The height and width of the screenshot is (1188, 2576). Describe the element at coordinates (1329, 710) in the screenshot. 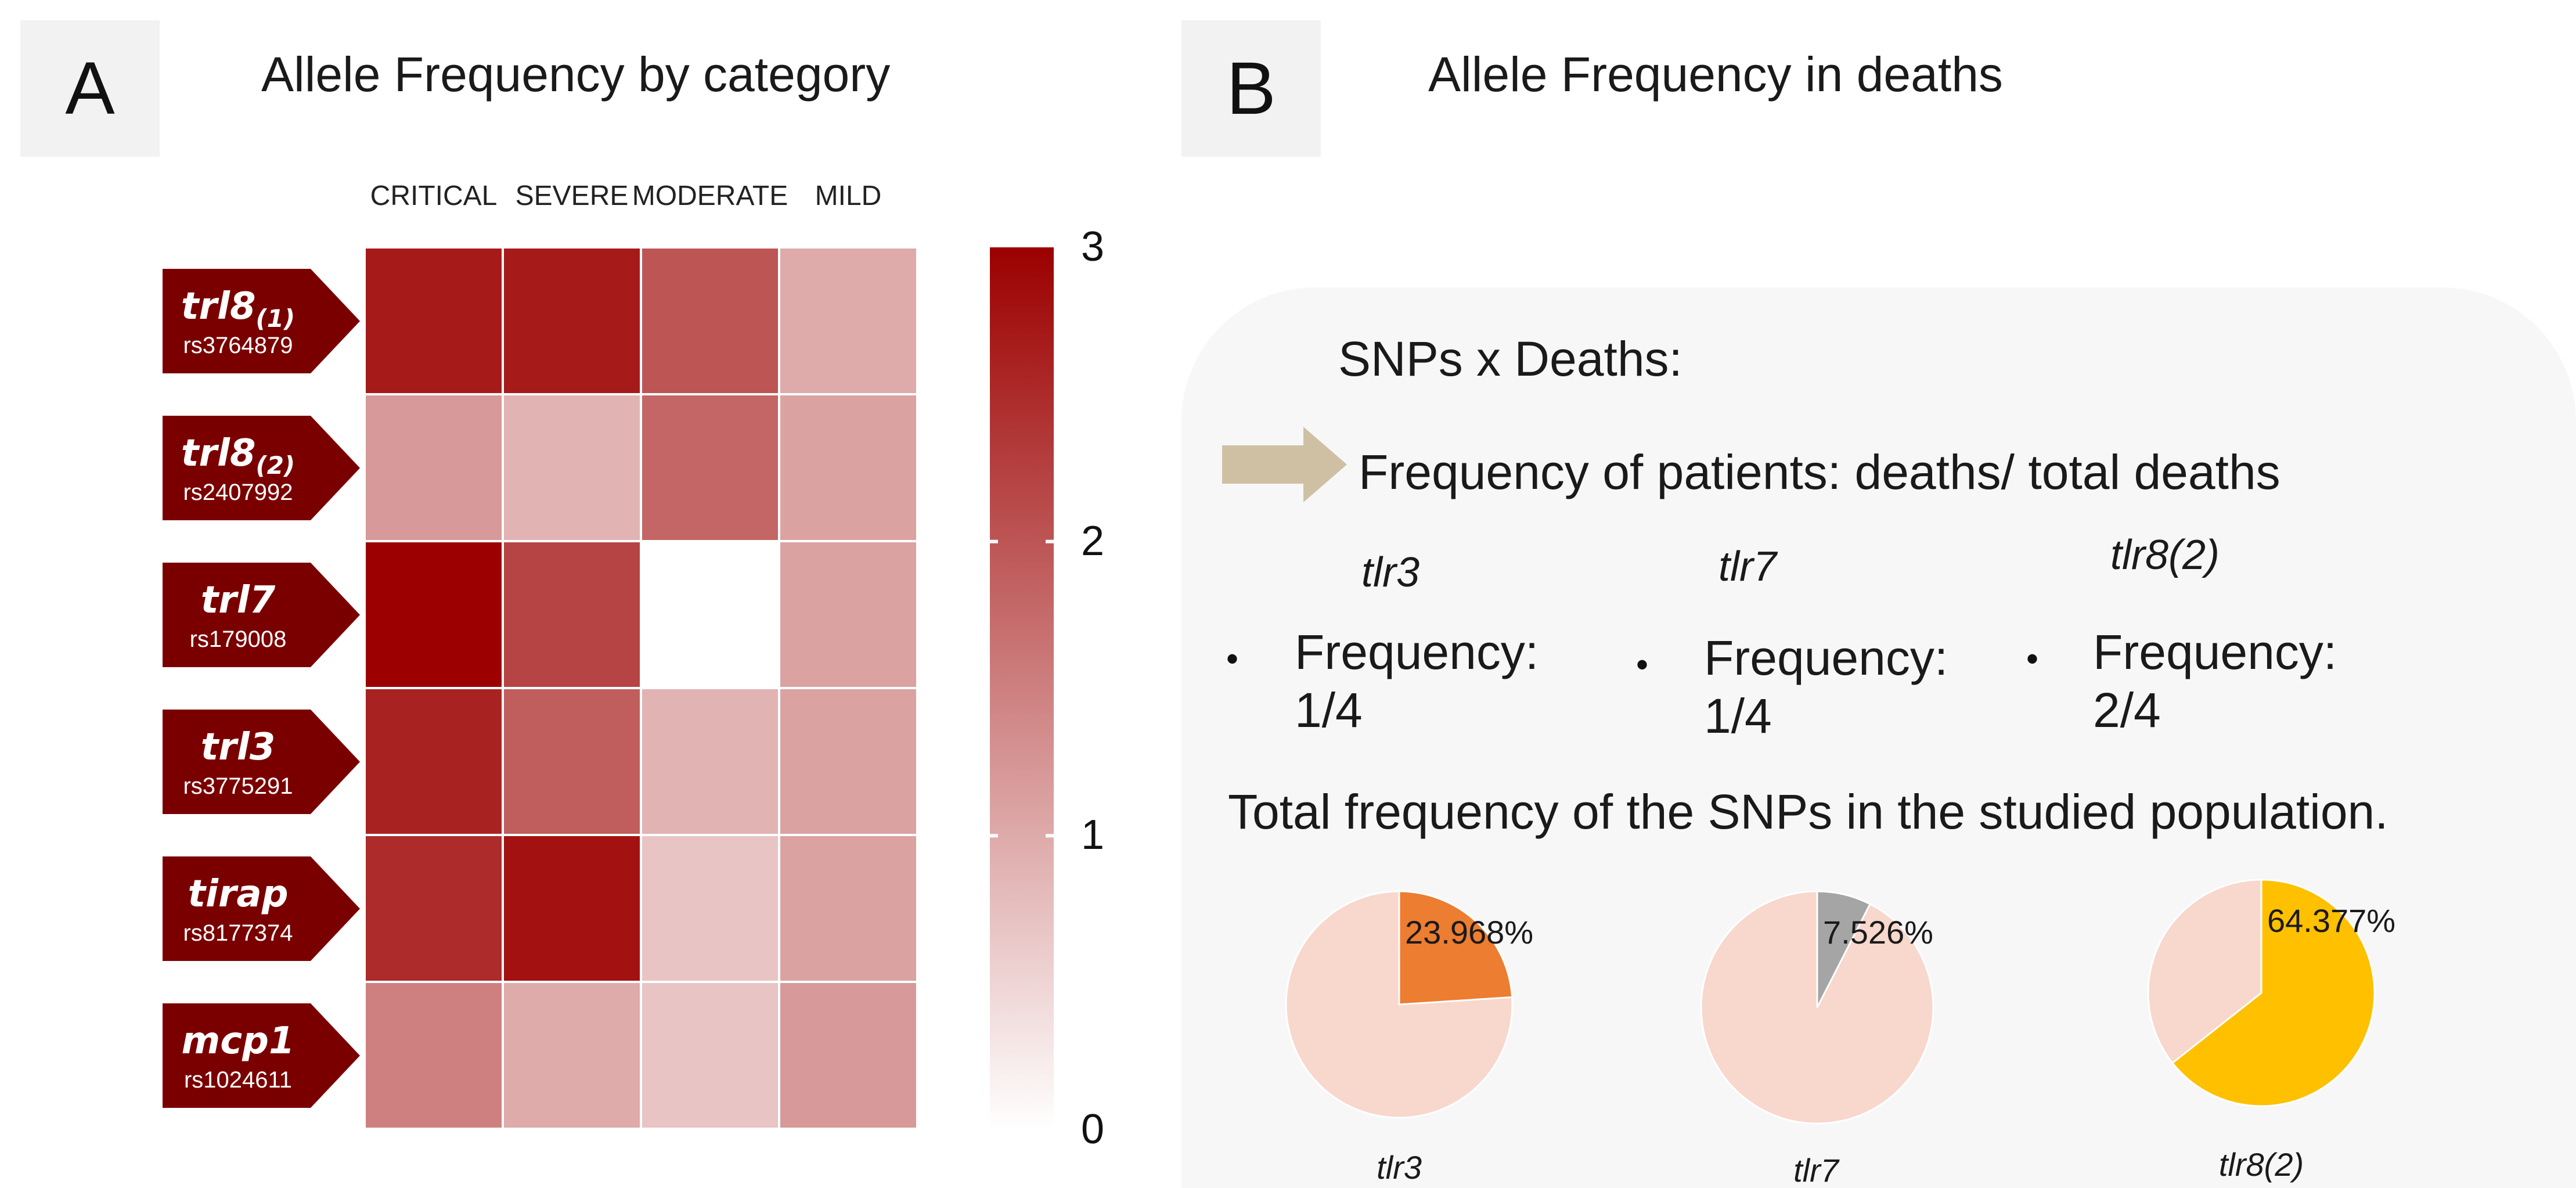

I see `frequency-value-tlr3: 1/4` at that location.